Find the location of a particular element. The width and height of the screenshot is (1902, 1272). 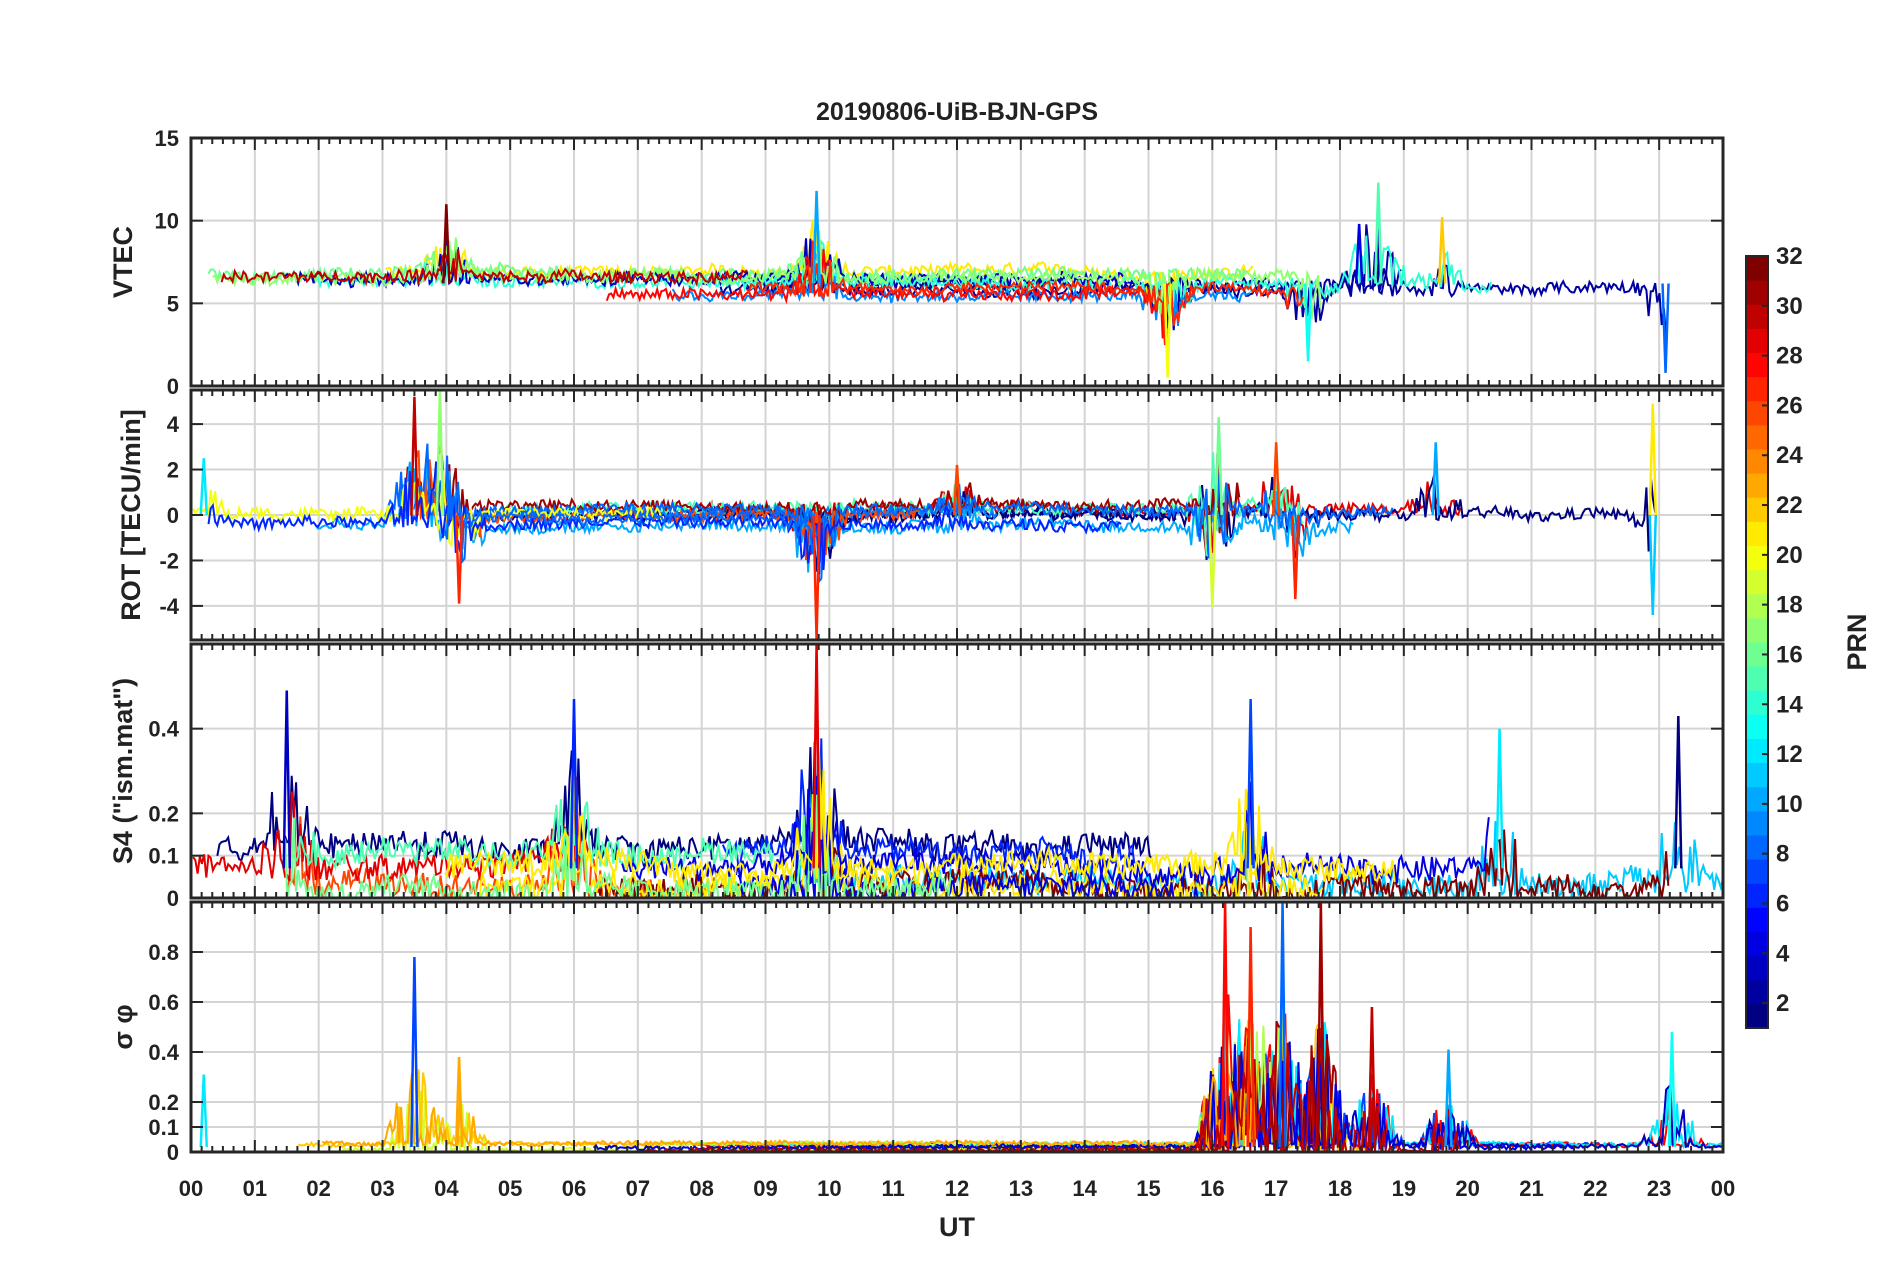

x-tick-label: 14 is located at coordinates (1084, 1188).